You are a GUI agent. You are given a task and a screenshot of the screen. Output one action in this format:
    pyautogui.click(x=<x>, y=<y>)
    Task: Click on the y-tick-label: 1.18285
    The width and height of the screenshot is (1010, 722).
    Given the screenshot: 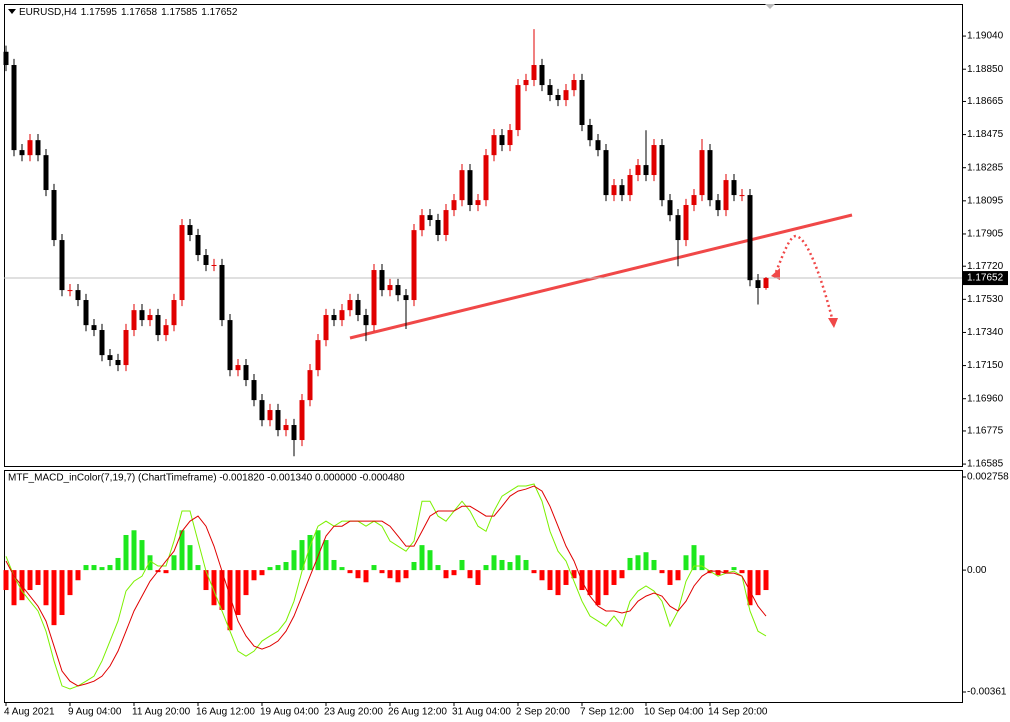 What is the action you would take?
    pyautogui.click(x=985, y=167)
    